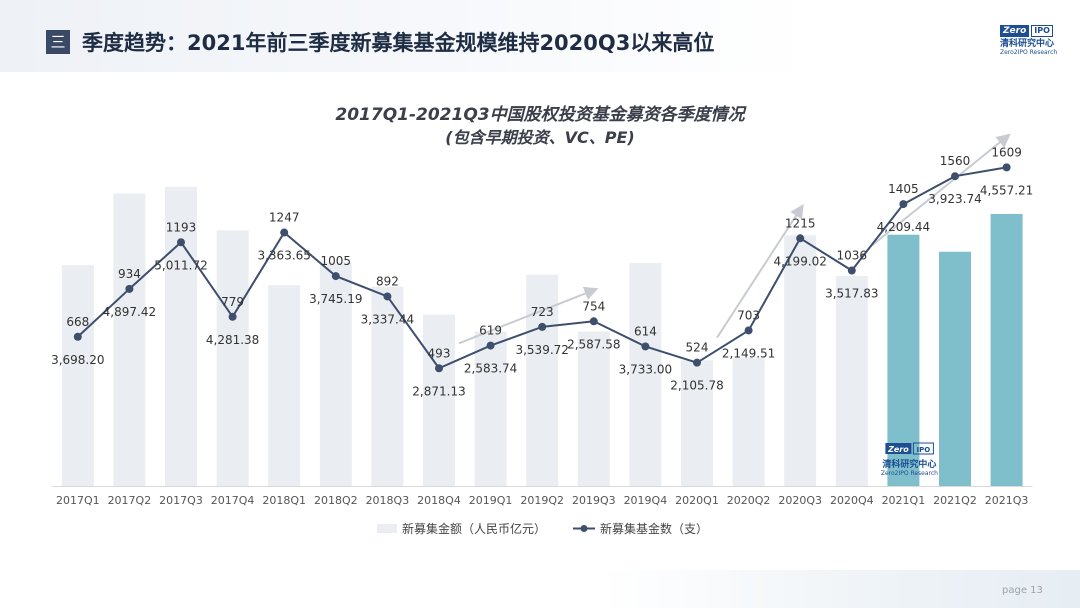 This screenshot has width=1080, height=608. I want to click on watermark-mark-right: IPO, so click(924, 450).